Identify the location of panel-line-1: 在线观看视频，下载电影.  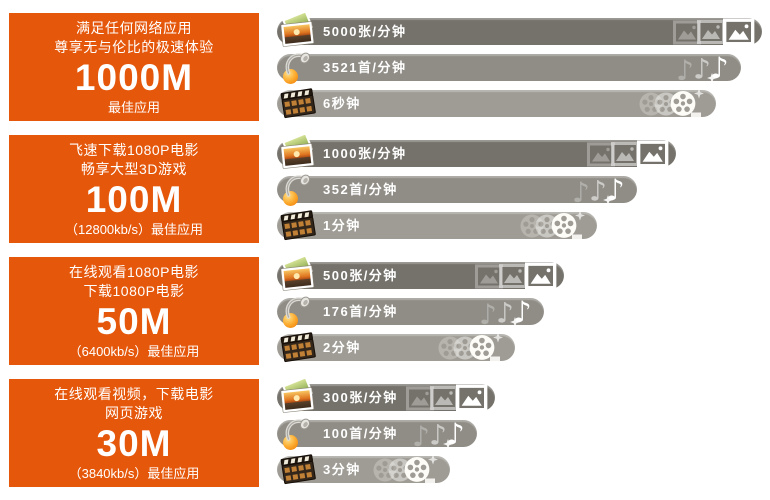
(134, 393).